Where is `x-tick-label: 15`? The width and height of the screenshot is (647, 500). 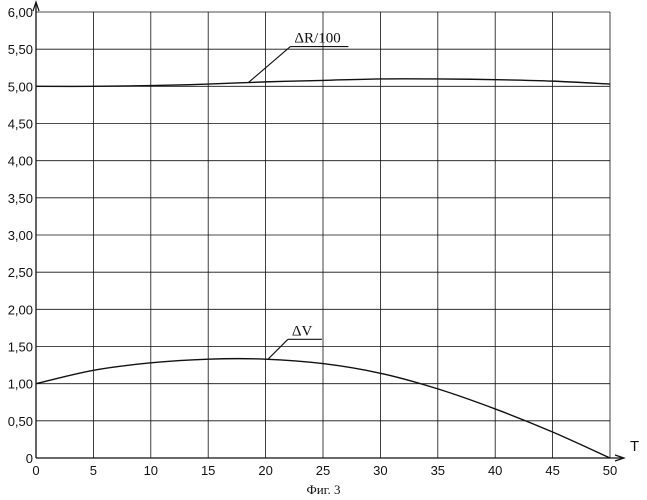 x-tick-label: 15 is located at coordinates (208, 470).